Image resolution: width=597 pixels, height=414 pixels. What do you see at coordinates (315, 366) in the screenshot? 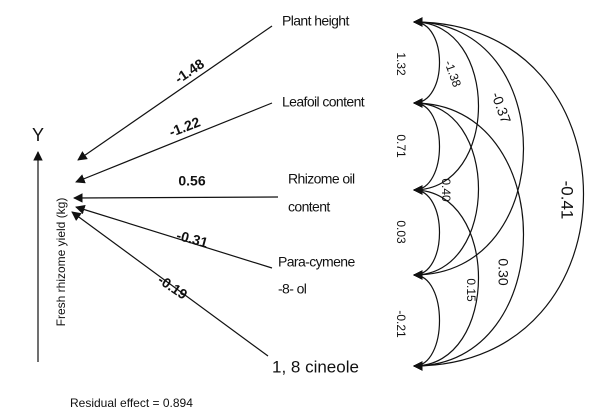
I see `node-label: 1, 8 cineole` at bounding box center [315, 366].